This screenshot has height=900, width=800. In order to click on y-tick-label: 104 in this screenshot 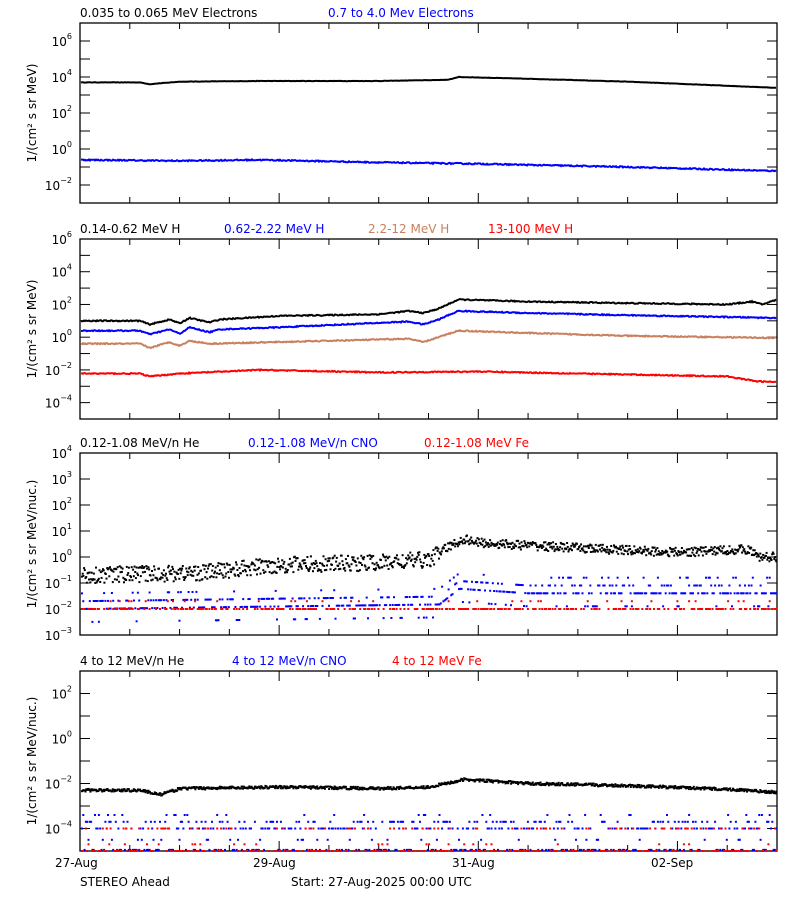, I will do `click(62, 452)`.